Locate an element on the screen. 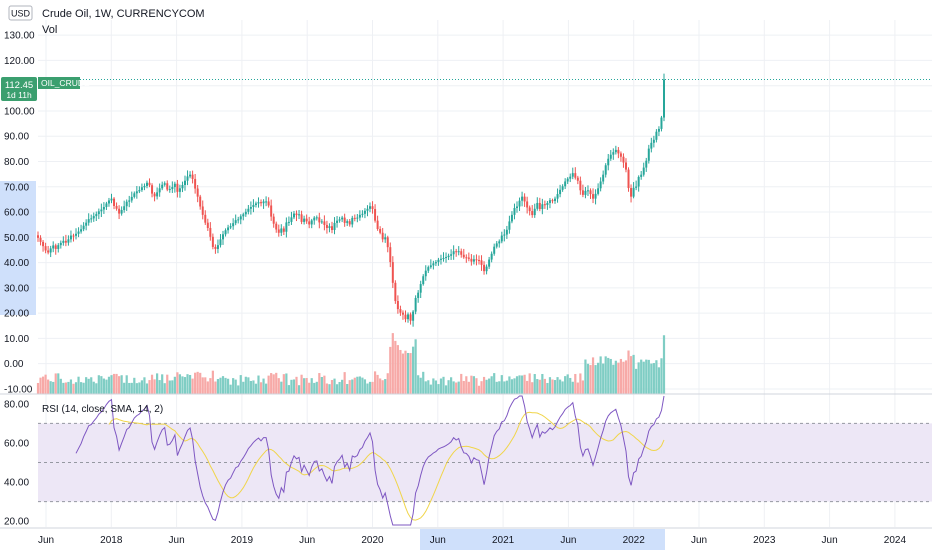 The height and width of the screenshot is (555, 932). price-tick-label: 0.00 is located at coordinates (14, 364).